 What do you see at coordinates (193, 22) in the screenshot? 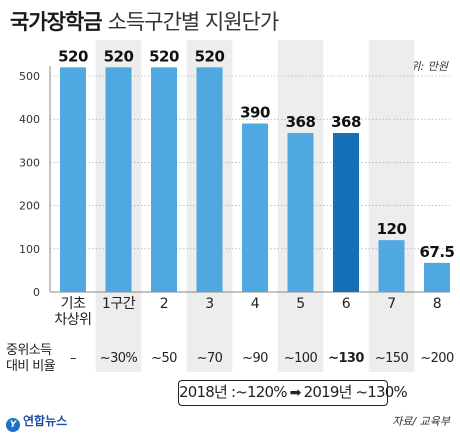
I see `title-sub: 소득구간별 지원단가` at bounding box center [193, 22].